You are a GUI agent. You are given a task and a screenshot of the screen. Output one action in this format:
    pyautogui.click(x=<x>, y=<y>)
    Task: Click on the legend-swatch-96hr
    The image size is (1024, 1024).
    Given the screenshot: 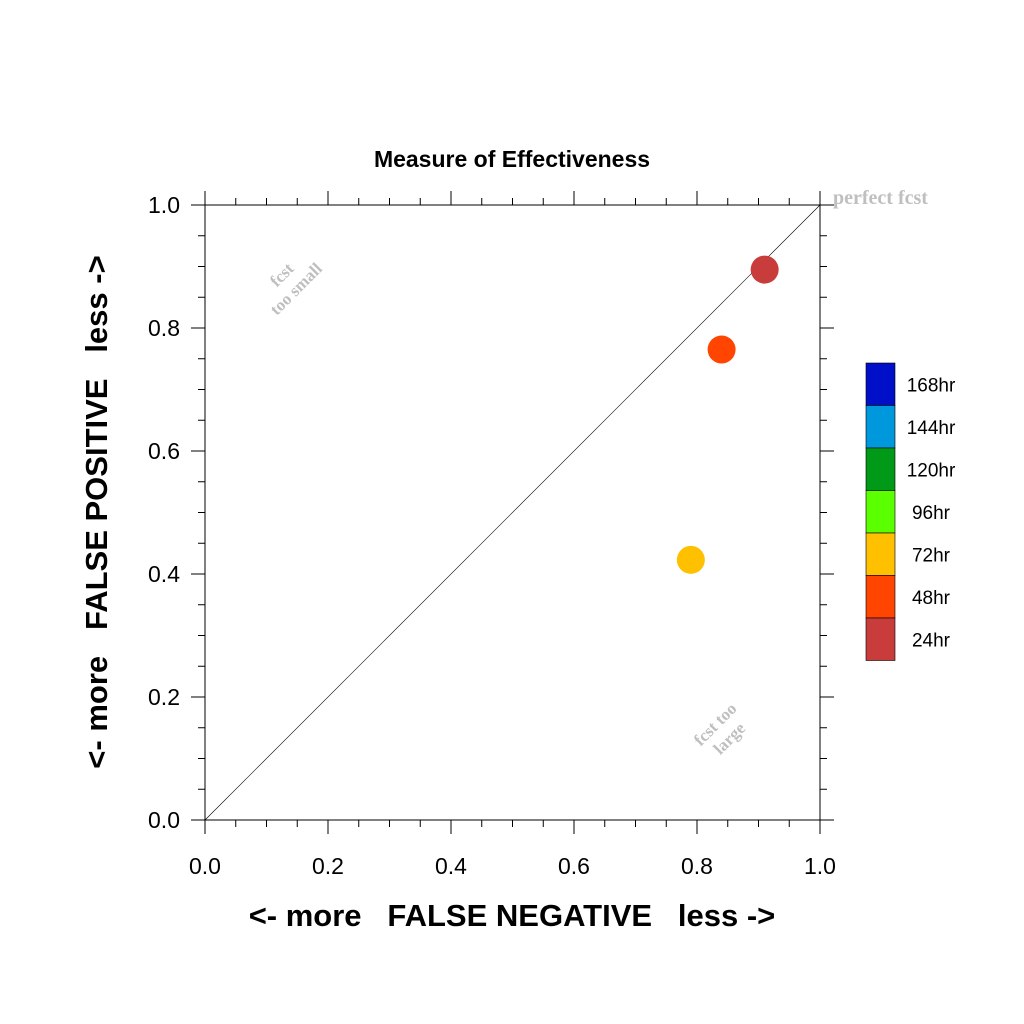 What is the action you would take?
    pyautogui.click(x=880, y=512)
    